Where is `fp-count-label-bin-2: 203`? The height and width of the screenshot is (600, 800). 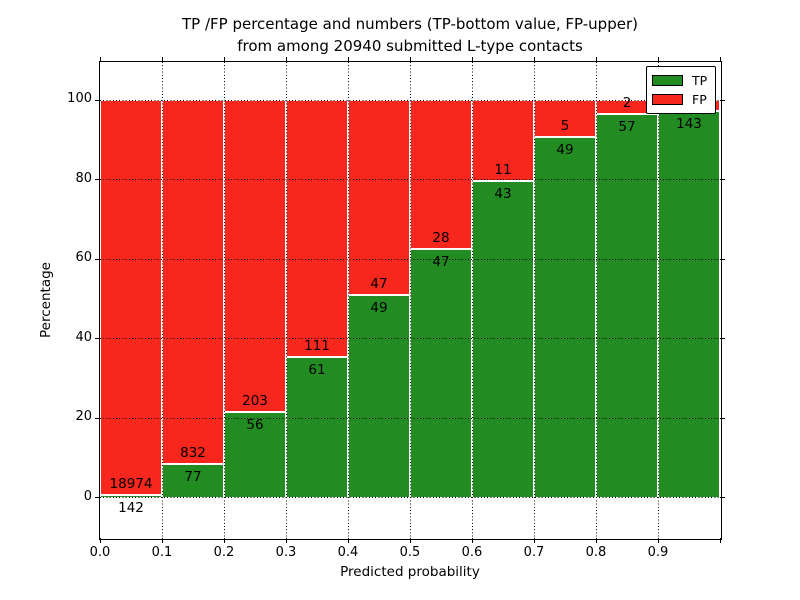
fp-count-label-bin-2: 203 is located at coordinates (255, 400).